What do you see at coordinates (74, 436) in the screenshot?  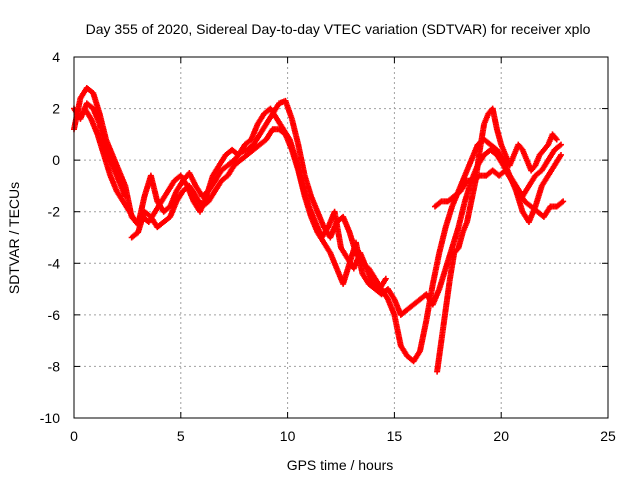 I see `x-tick-label: 0` at bounding box center [74, 436].